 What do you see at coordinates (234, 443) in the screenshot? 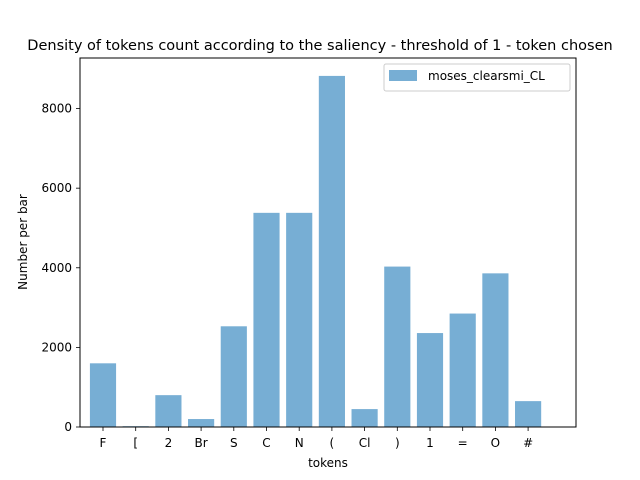
I see `x-tick-label: S` at bounding box center [234, 443].